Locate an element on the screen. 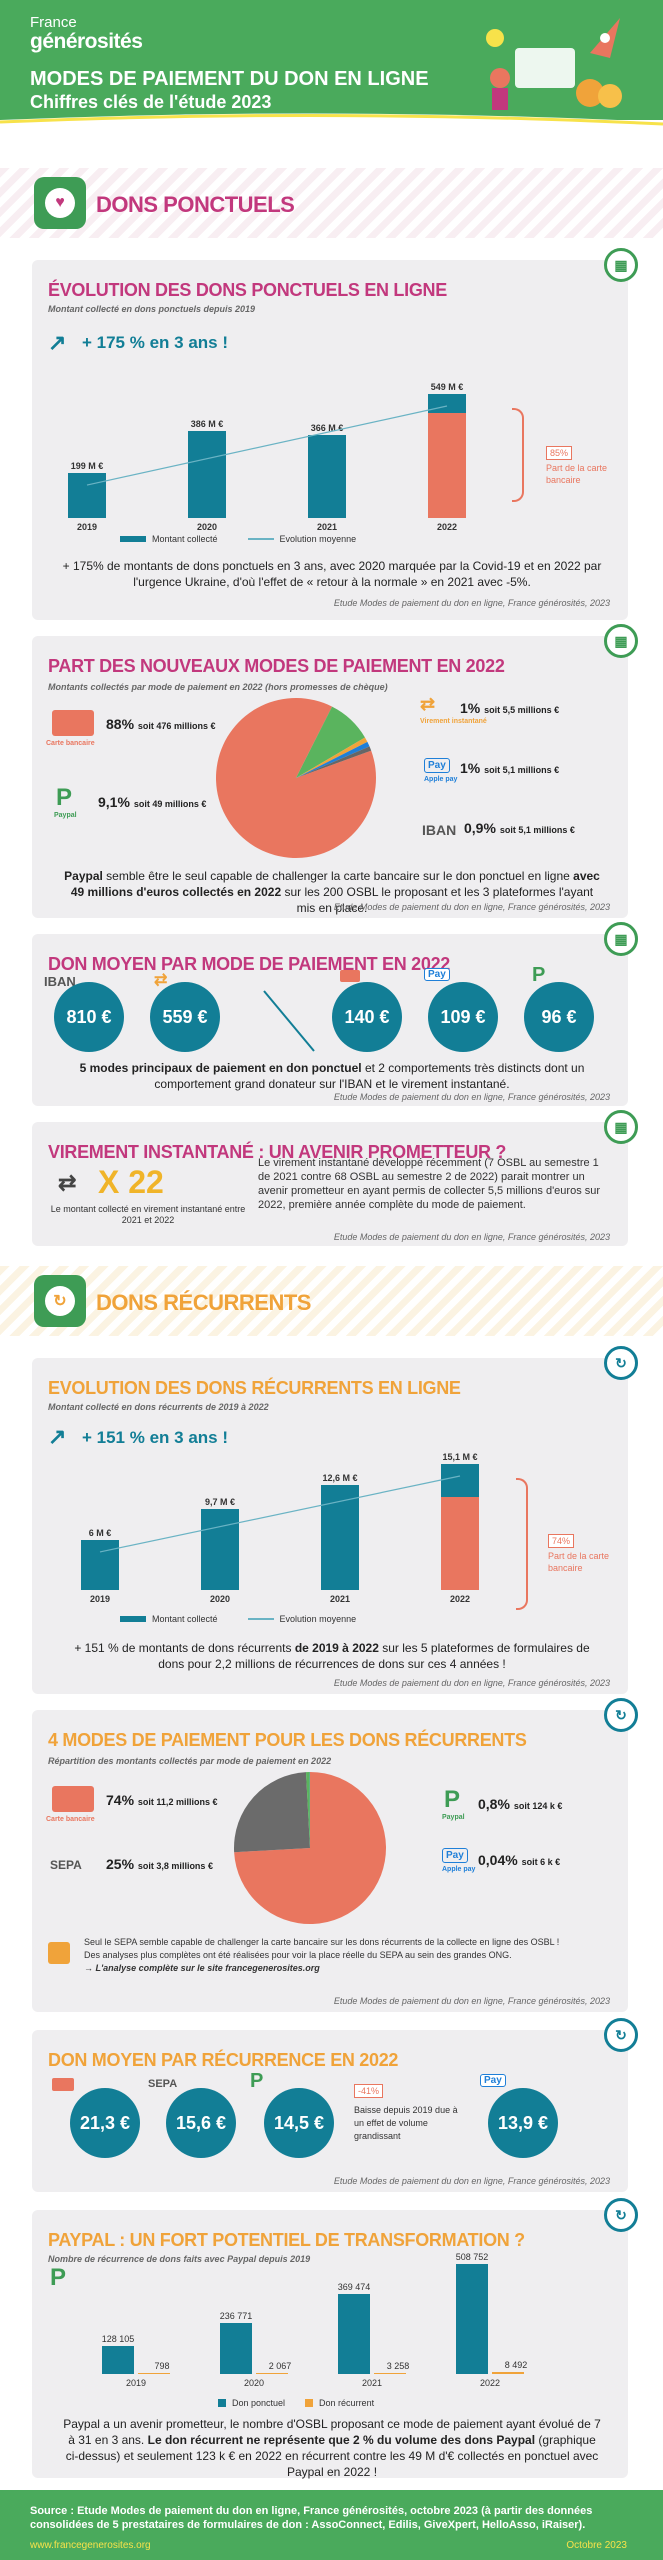  bar-2019 is located at coordinates (87, 495).